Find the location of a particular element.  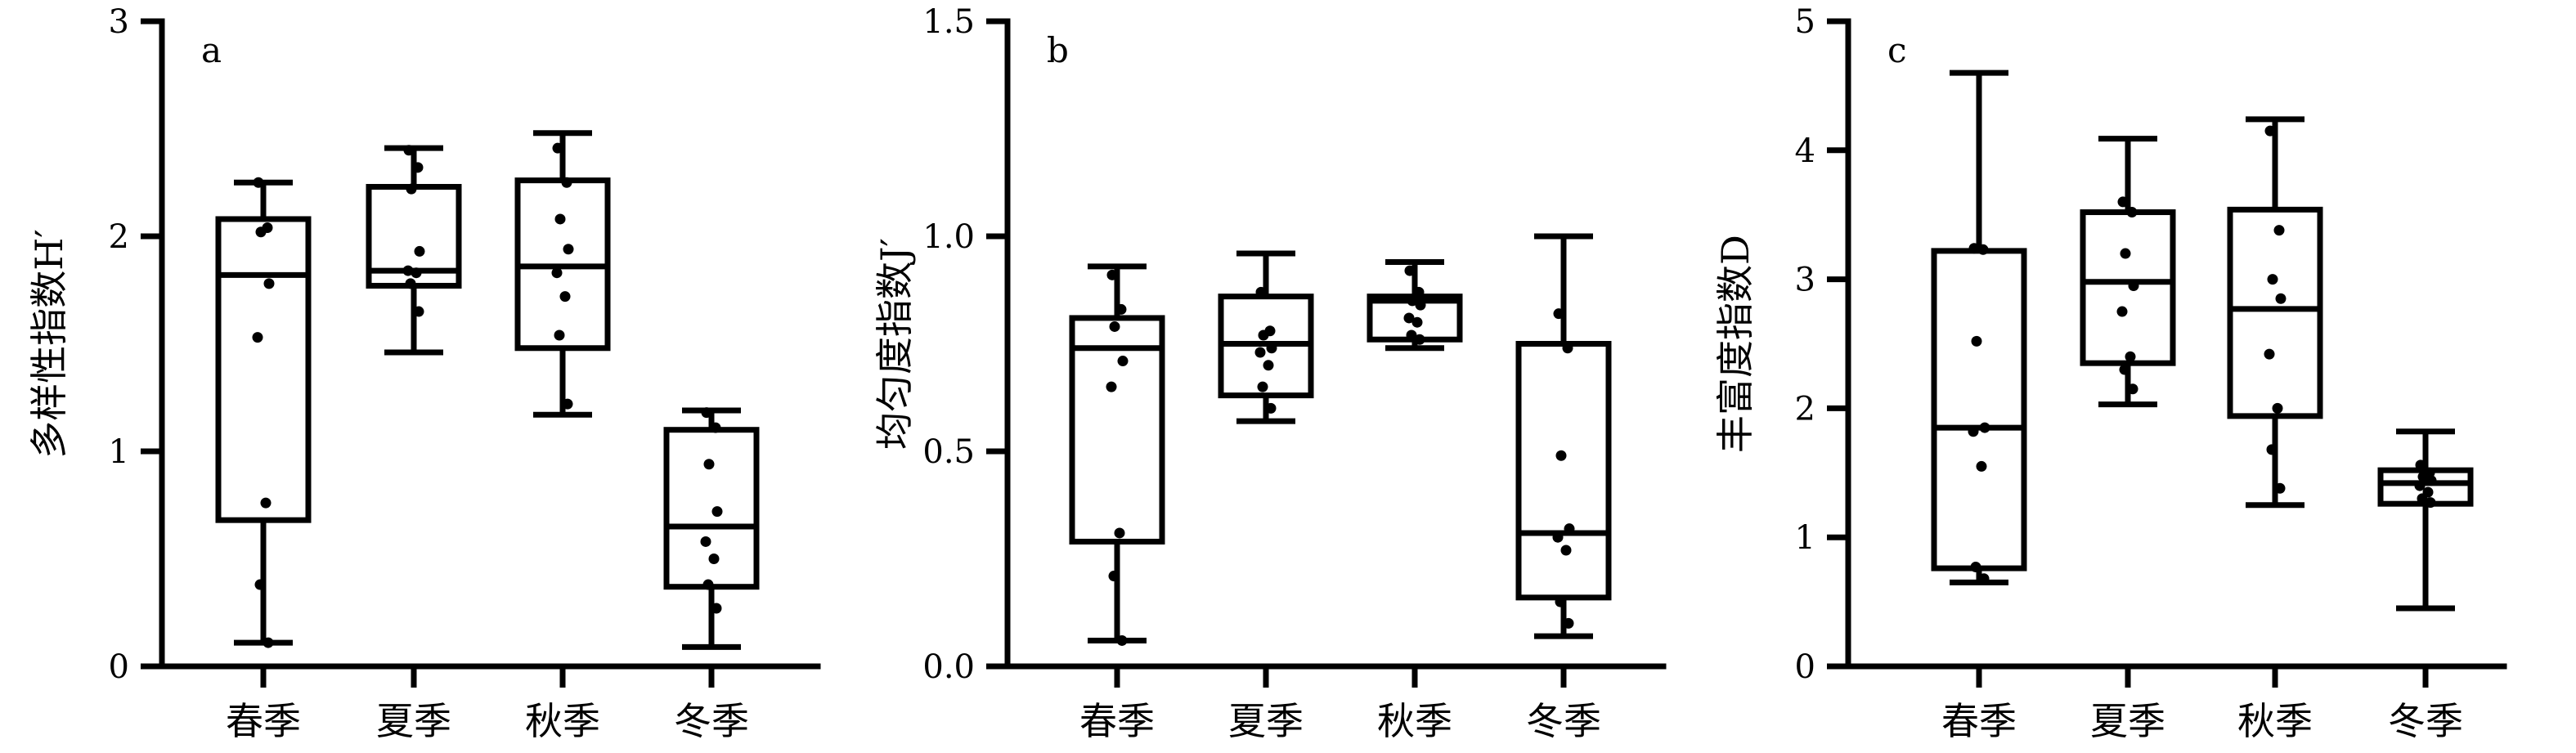

y-tick-label: 5 is located at coordinates (1805, 22).